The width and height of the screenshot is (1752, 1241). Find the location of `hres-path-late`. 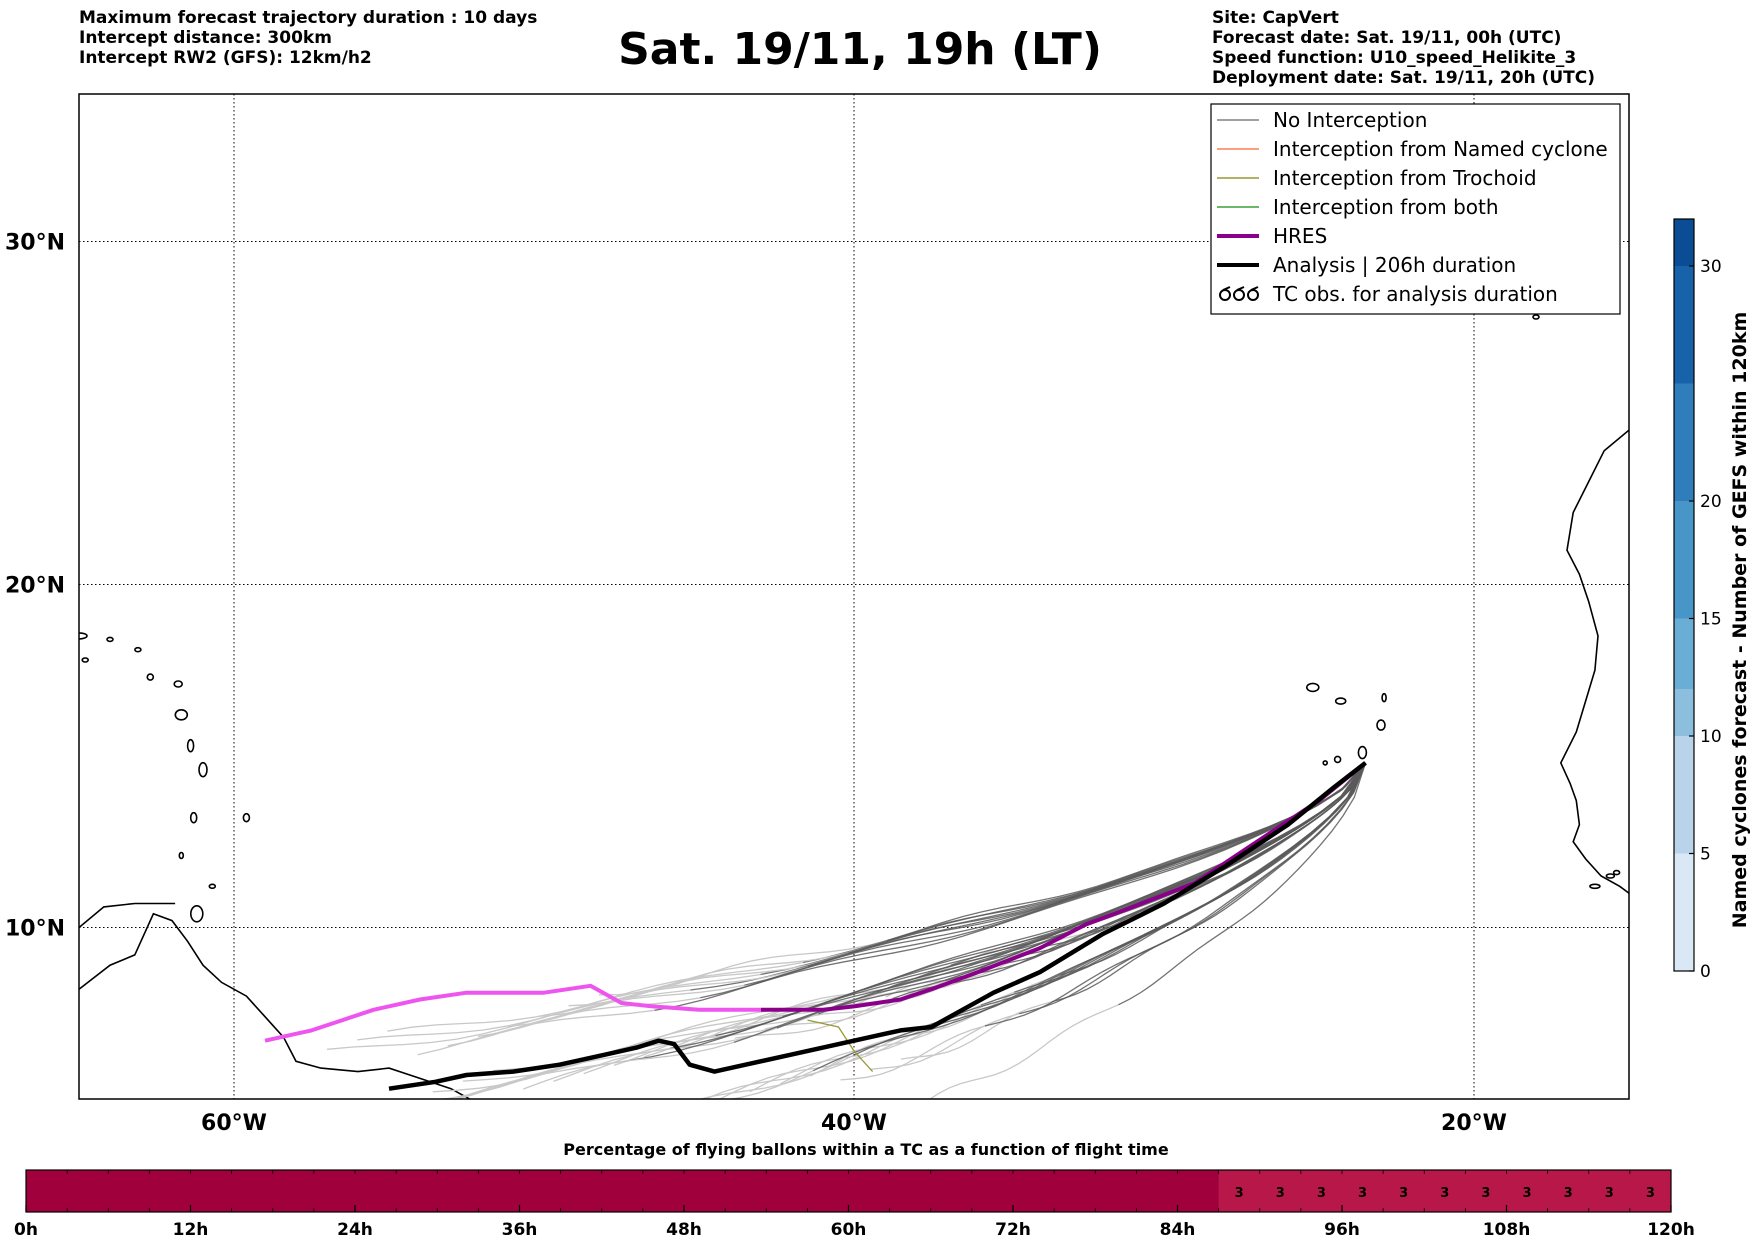

hres-path-late is located at coordinates (512, 1013).